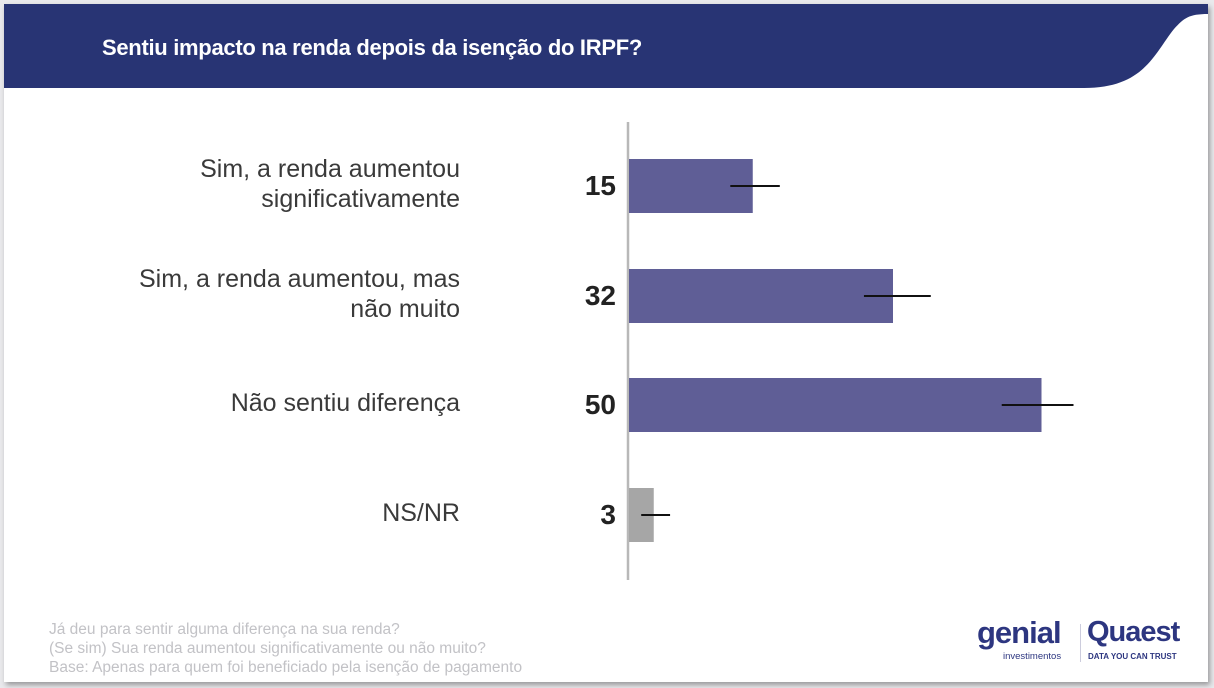 This screenshot has height=688, width=1214. What do you see at coordinates (608, 514) in the screenshot?
I see `data-label: 3` at bounding box center [608, 514].